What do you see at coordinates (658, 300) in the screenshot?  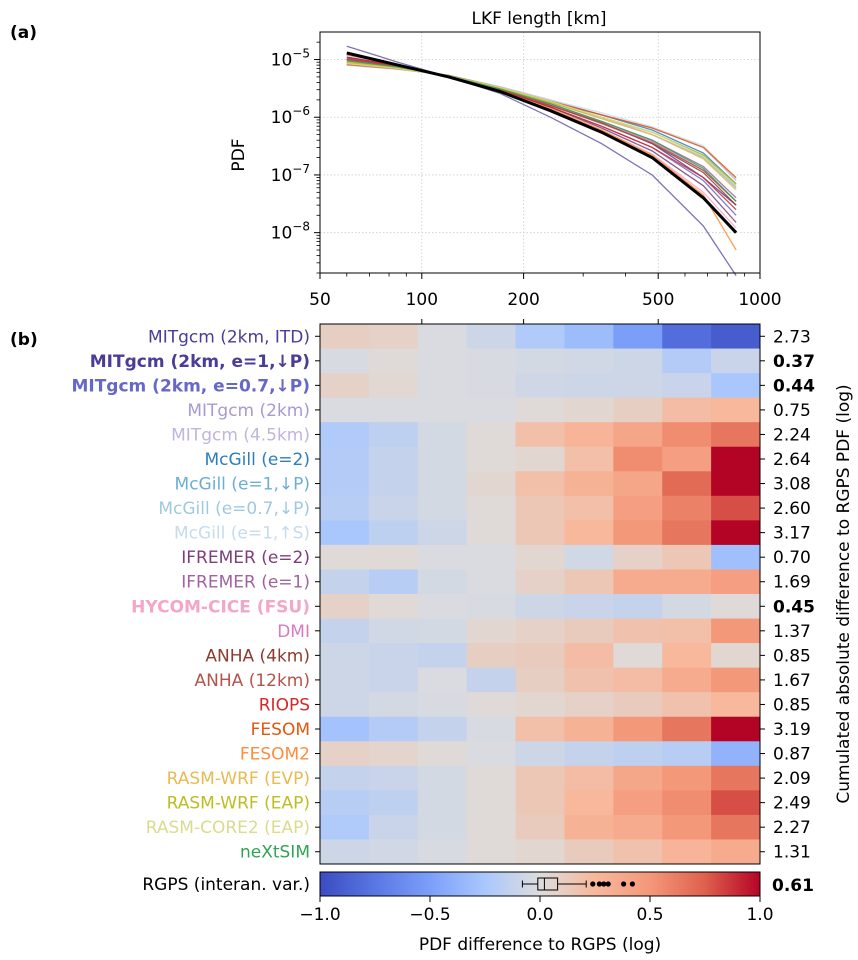 I see `x-tick-label: 500` at bounding box center [658, 300].